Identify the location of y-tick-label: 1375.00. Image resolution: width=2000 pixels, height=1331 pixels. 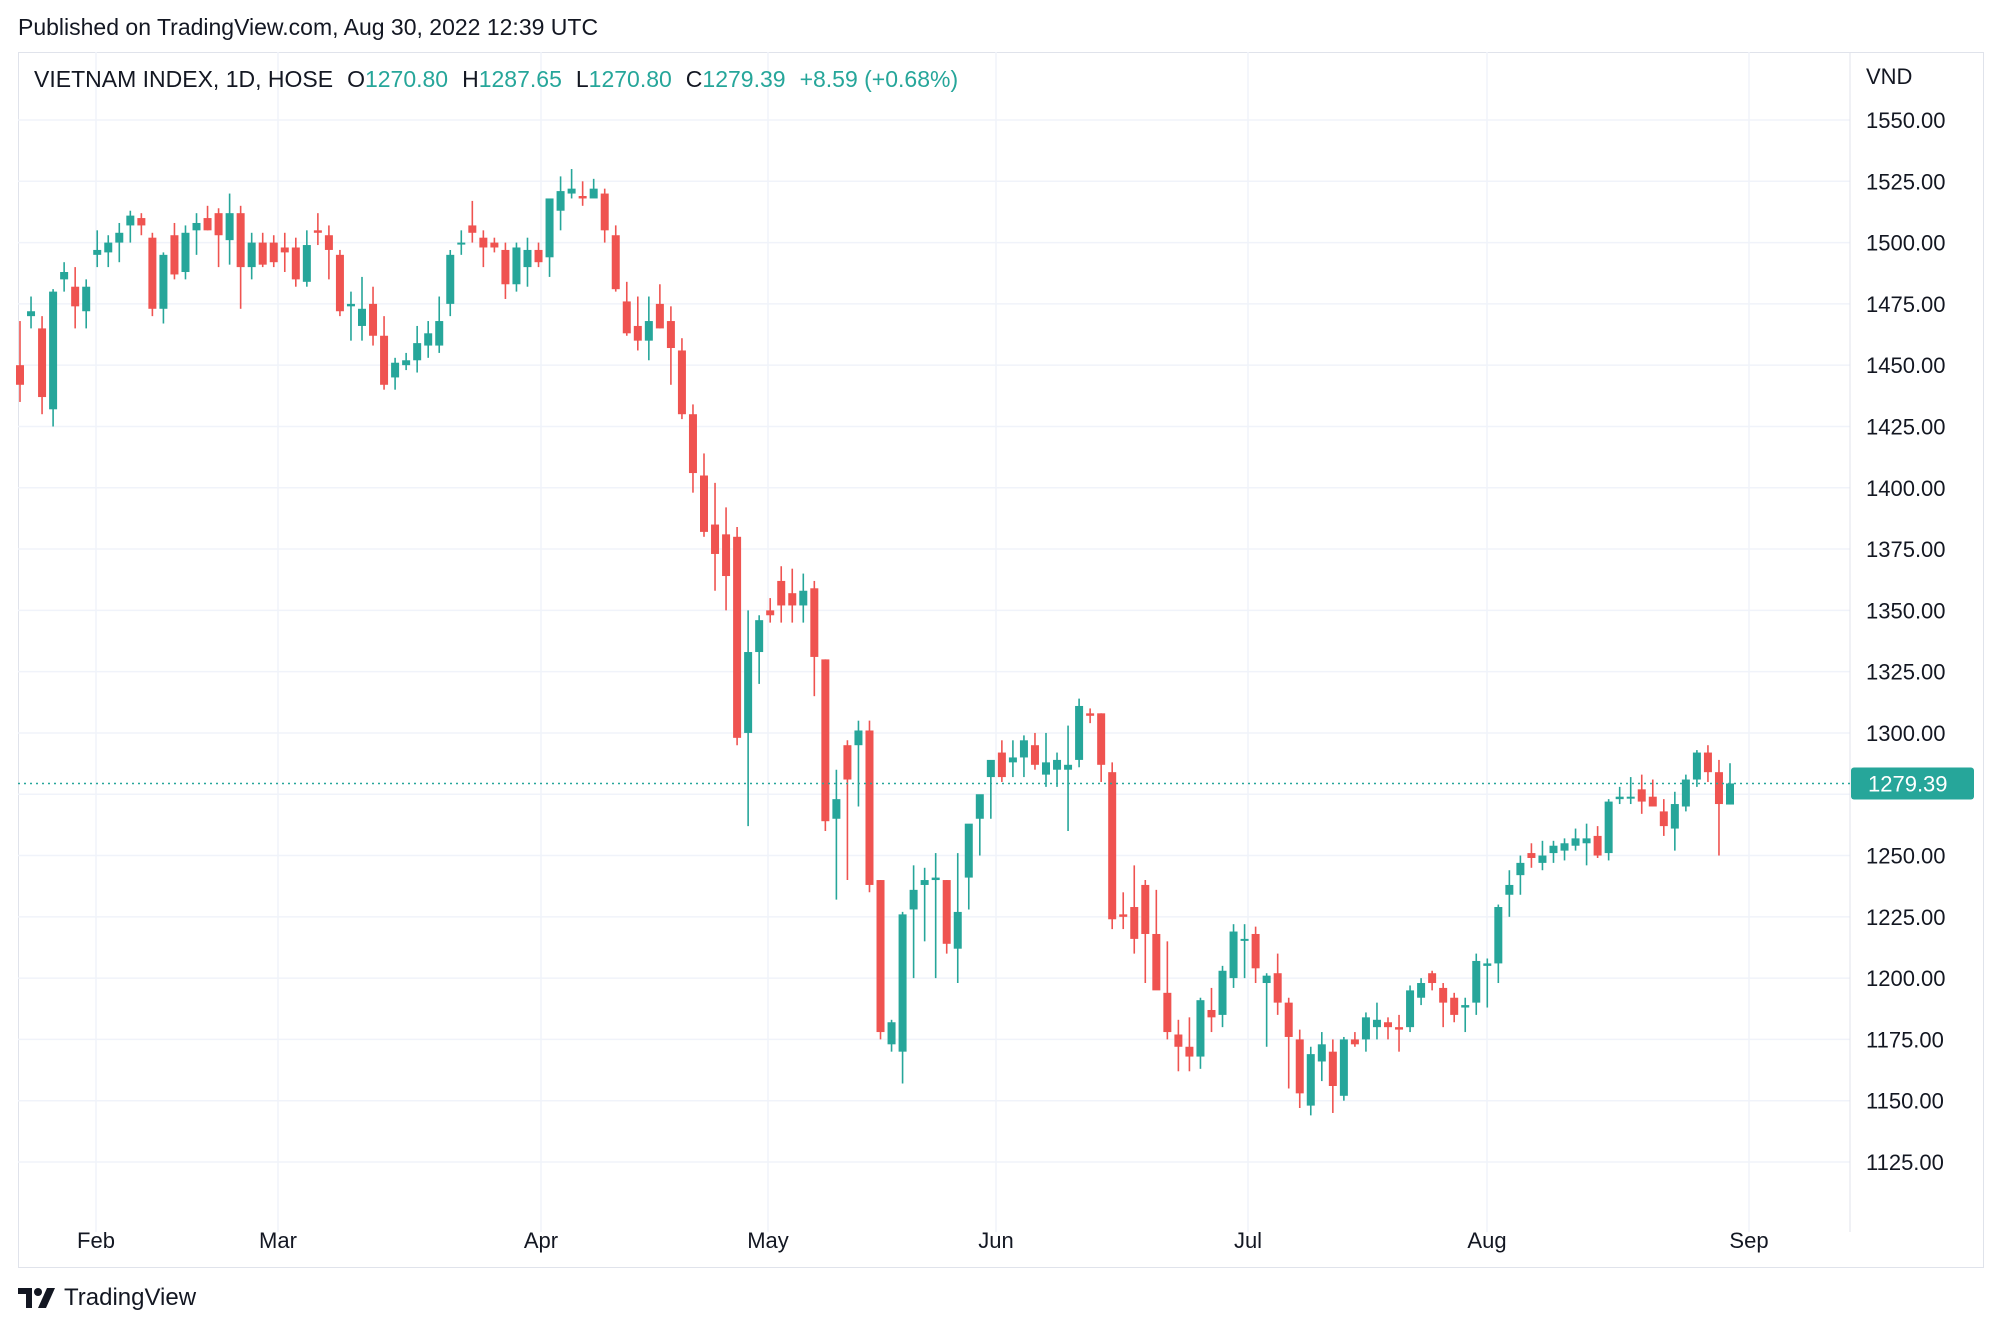
(1906, 549).